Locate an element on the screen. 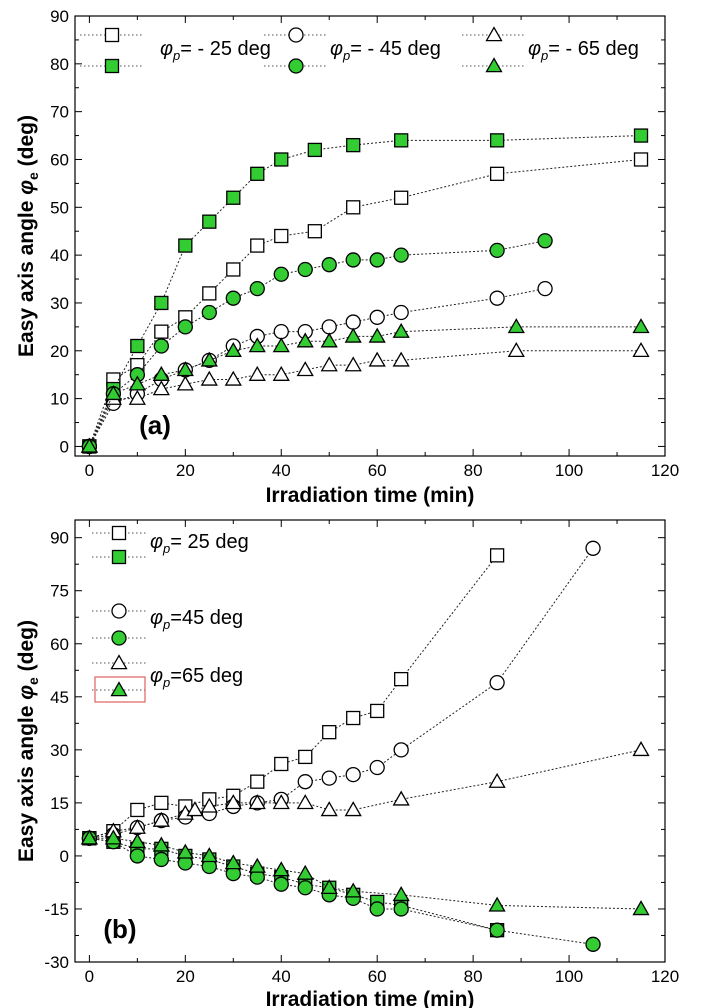  y-tick-label: 60 is located at coordinates (59, 644).